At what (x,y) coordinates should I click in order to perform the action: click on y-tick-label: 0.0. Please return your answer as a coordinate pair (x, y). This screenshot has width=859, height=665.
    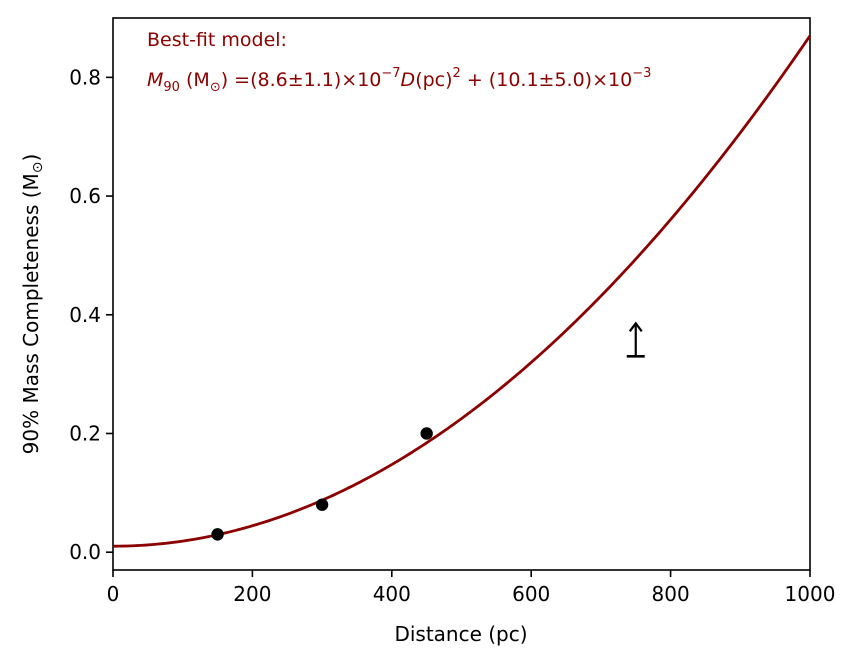
    Looking at the image, I should click on (85, 552).